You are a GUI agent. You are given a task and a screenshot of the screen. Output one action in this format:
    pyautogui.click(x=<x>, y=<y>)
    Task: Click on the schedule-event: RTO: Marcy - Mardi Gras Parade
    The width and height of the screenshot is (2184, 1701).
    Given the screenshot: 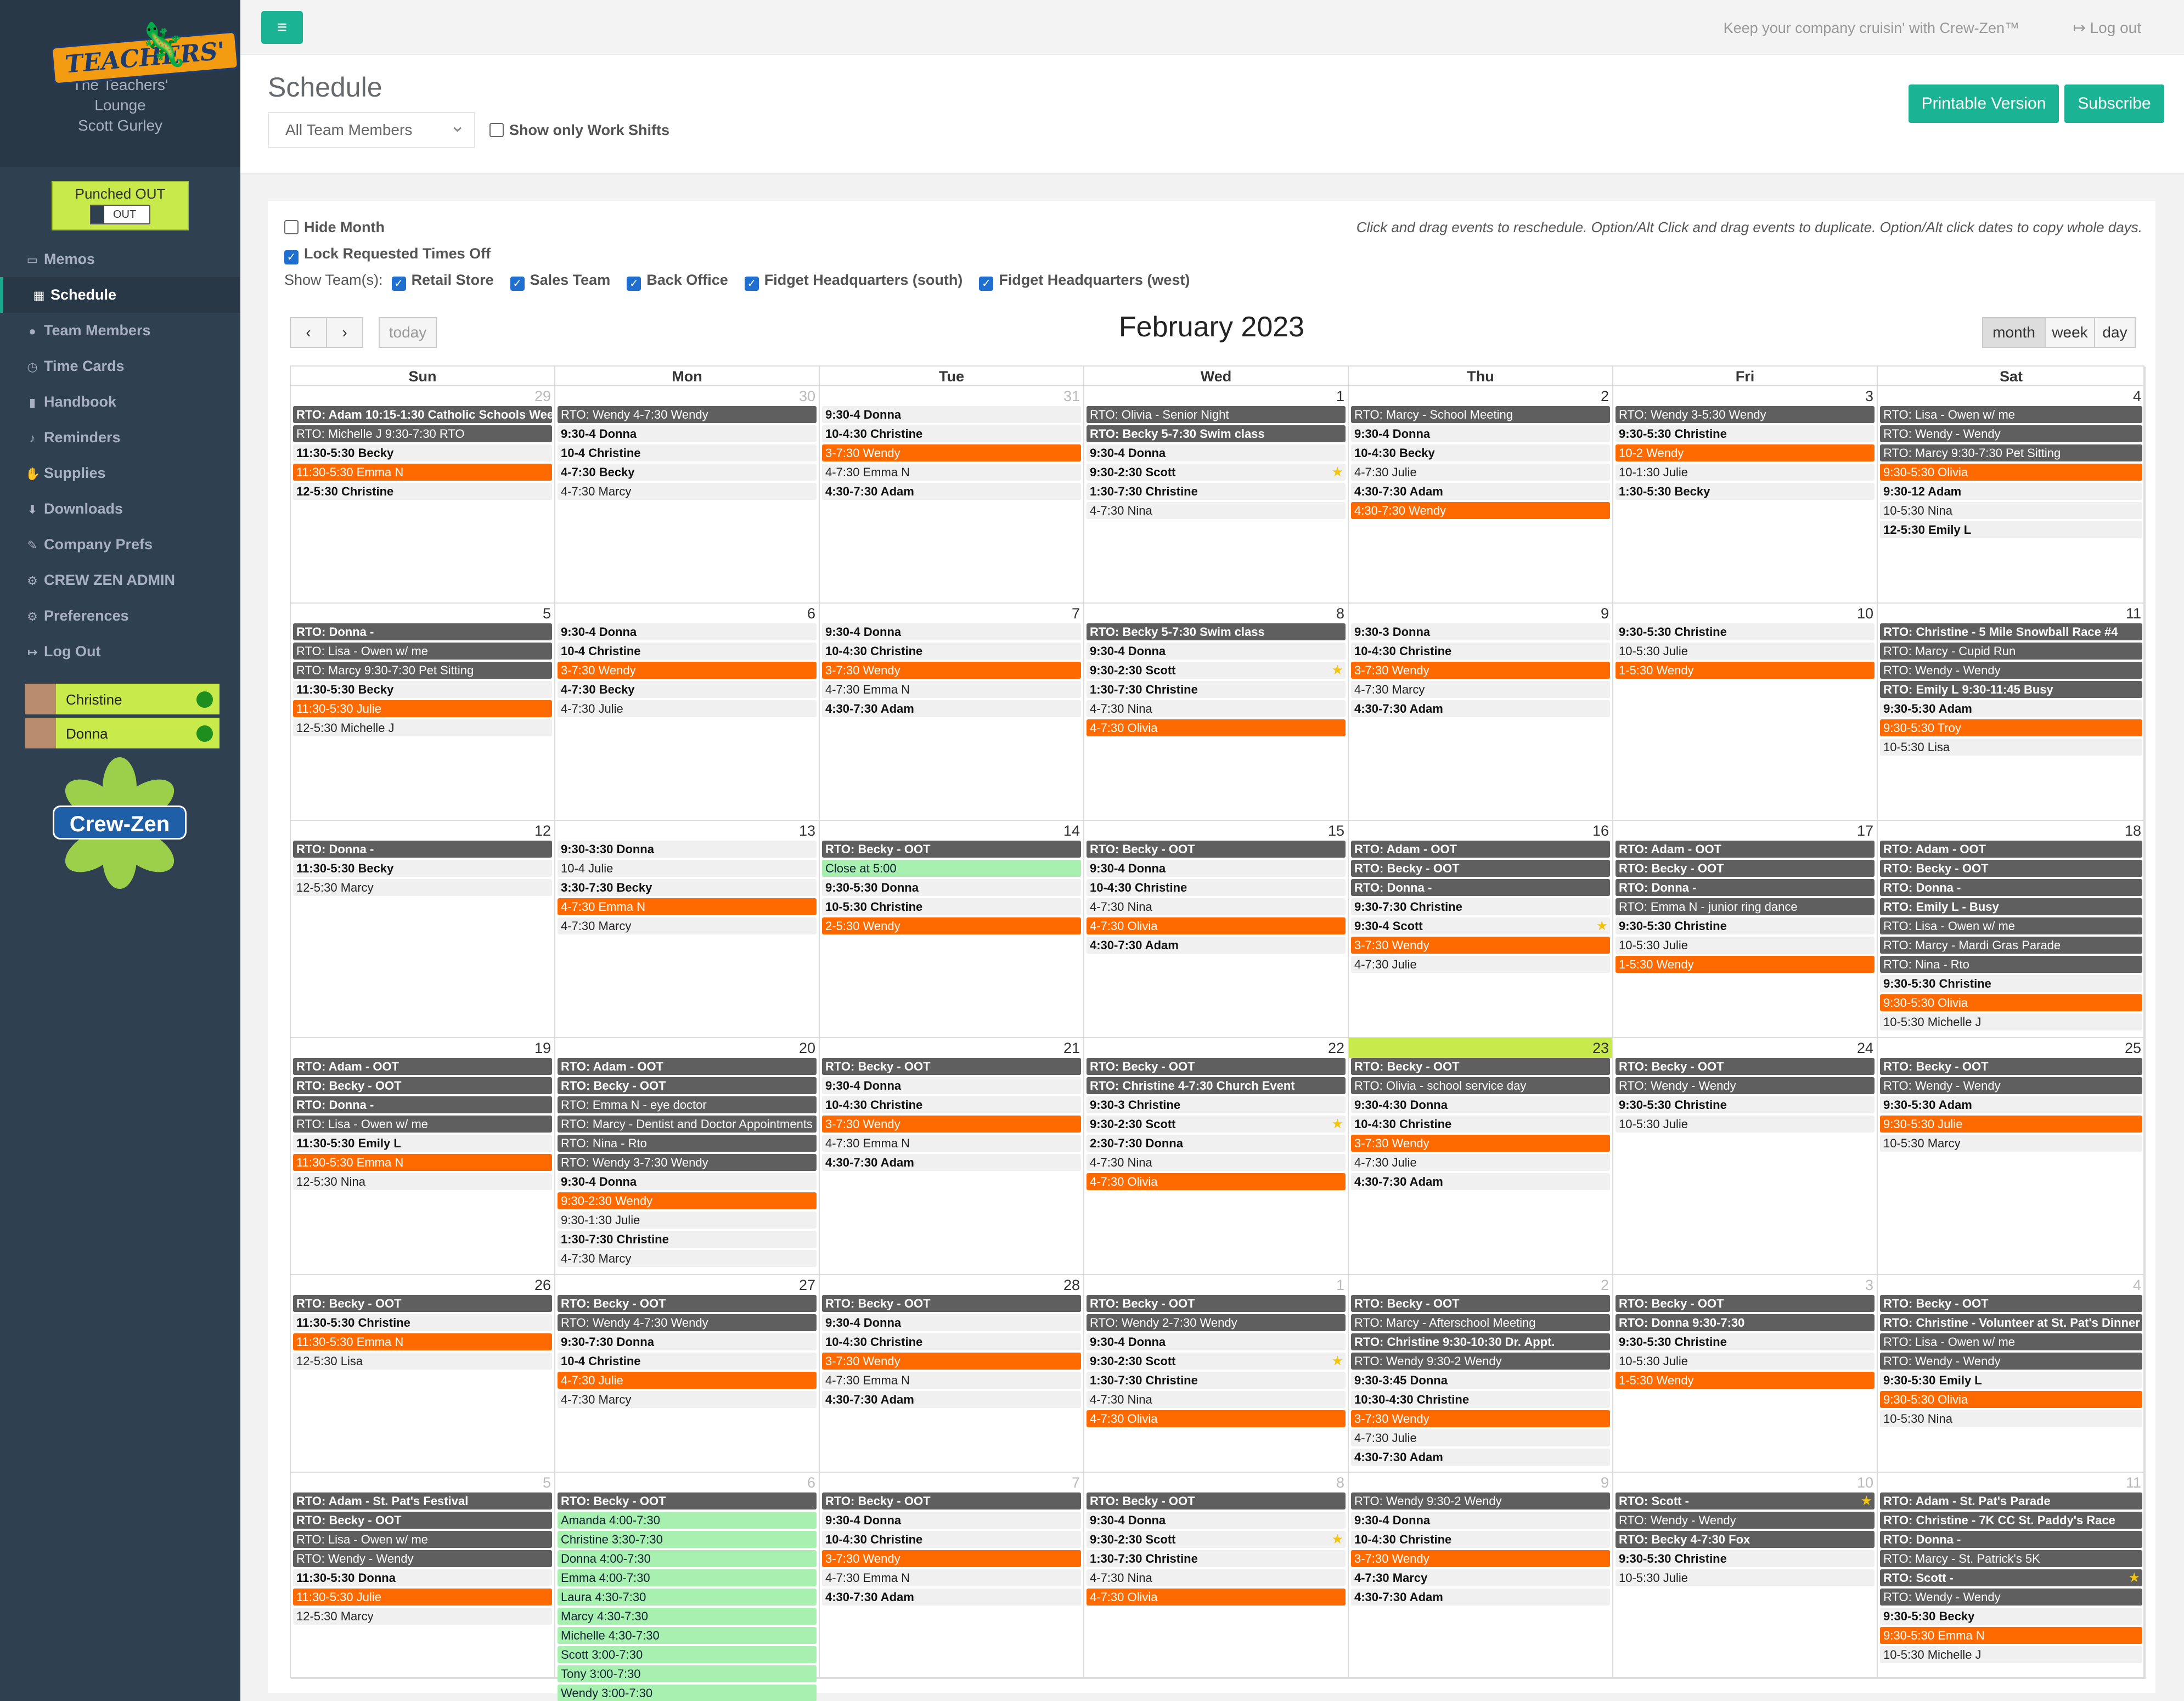 What is the action you would take?
    pyautogui.click(x=2011, y=945)
    